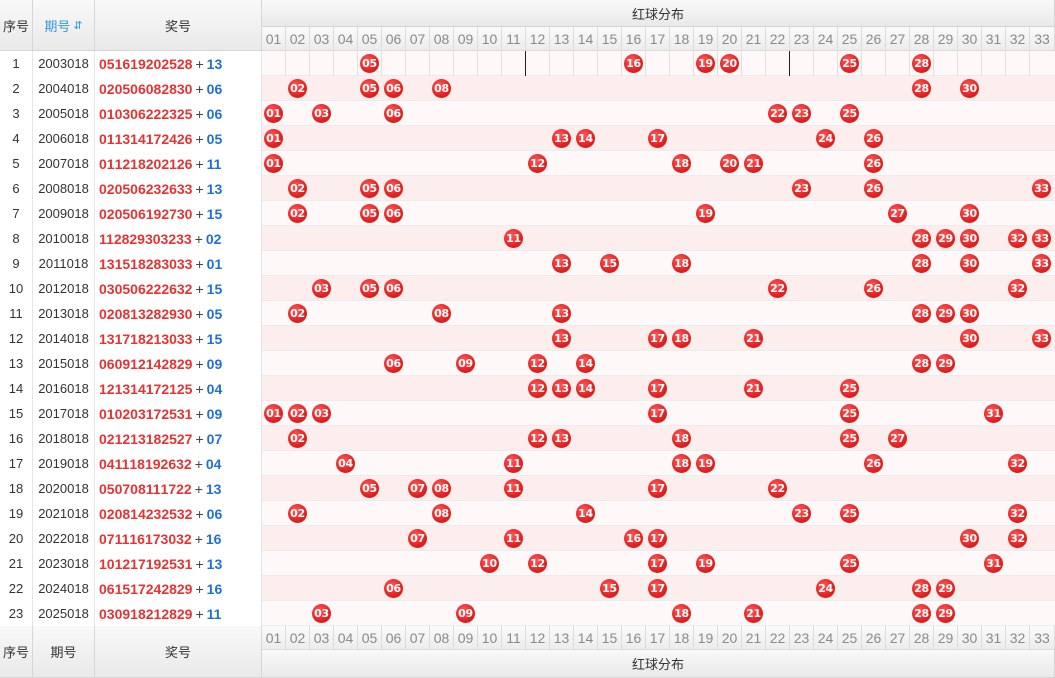 Image resolution: width=1055 pixels, height=678 pixels. I want to click on number-header-14: 14, so click(586, 638).